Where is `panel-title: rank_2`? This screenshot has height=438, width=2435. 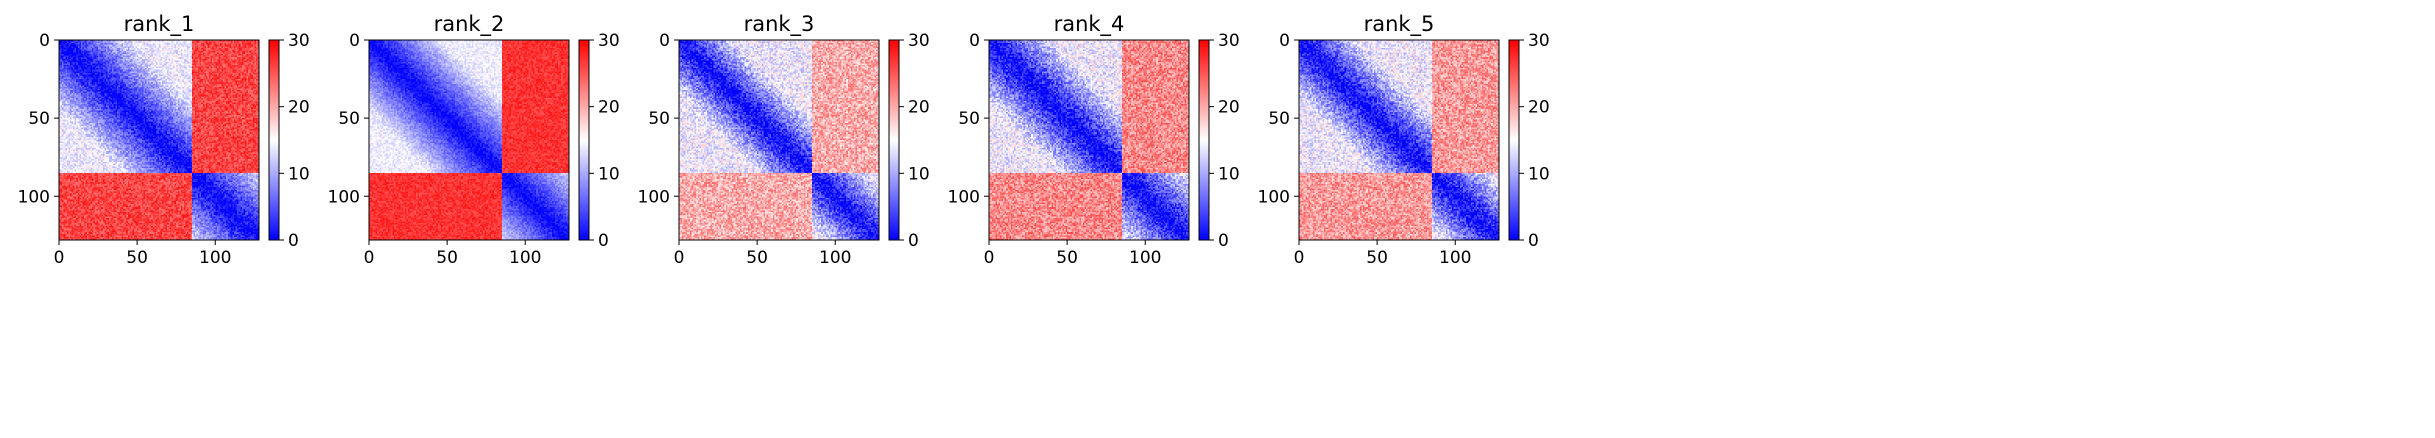 panel-title: rank_2 is located at coordinates (469, 24).